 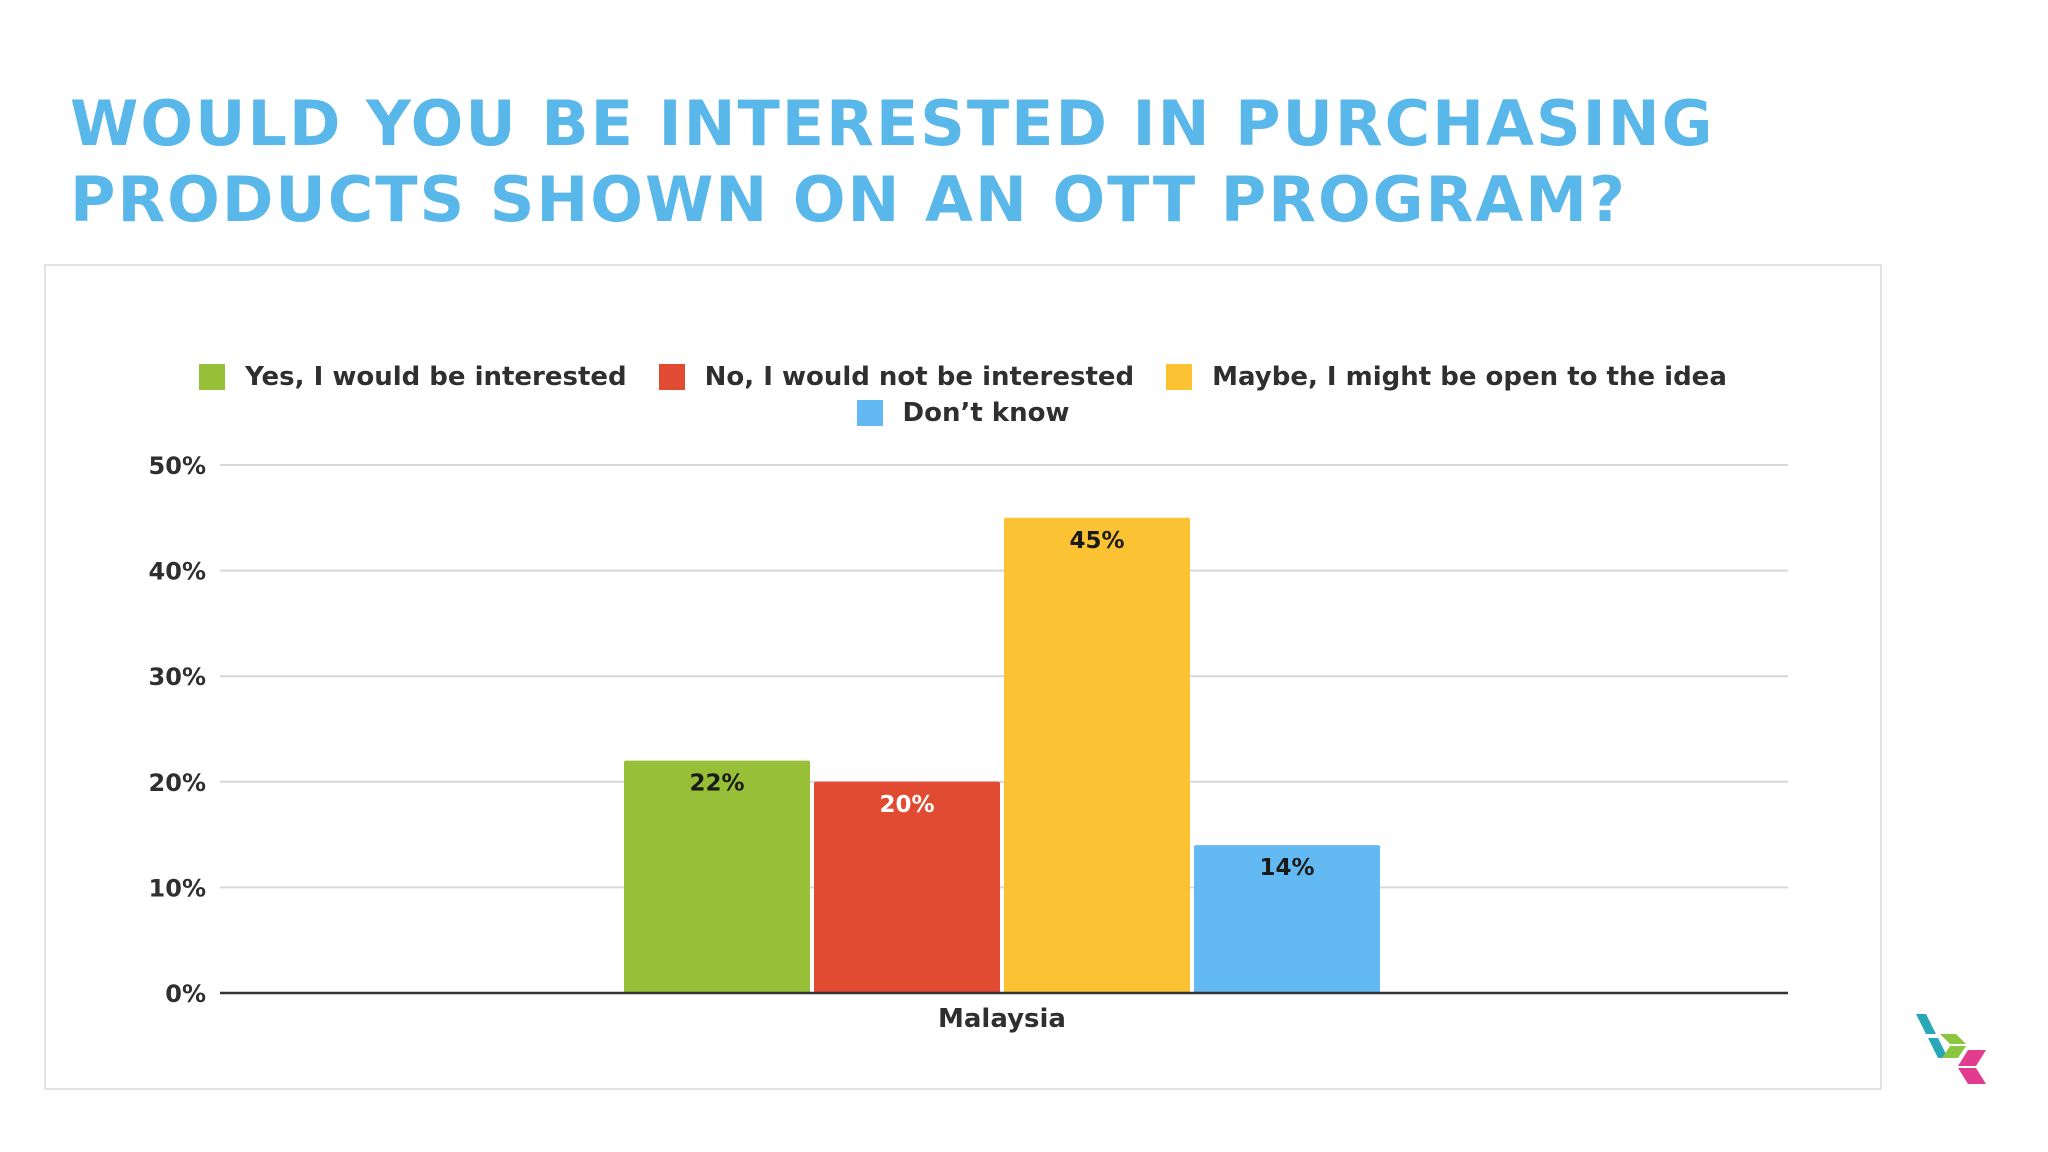 I want to click on y-tick-label: 0%, so click(x=185, y=994).